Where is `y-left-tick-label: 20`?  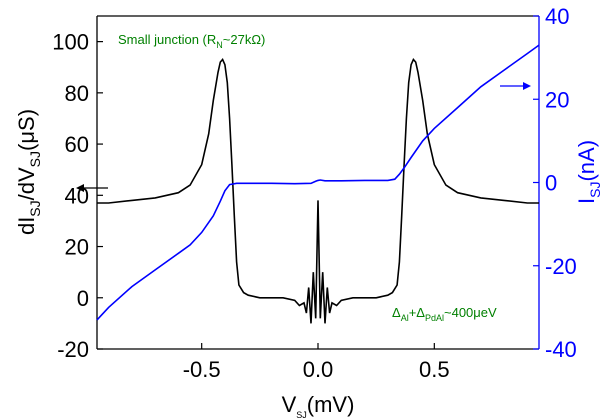
y-left-tick-label: 20 is located at coordinates (77, 247).